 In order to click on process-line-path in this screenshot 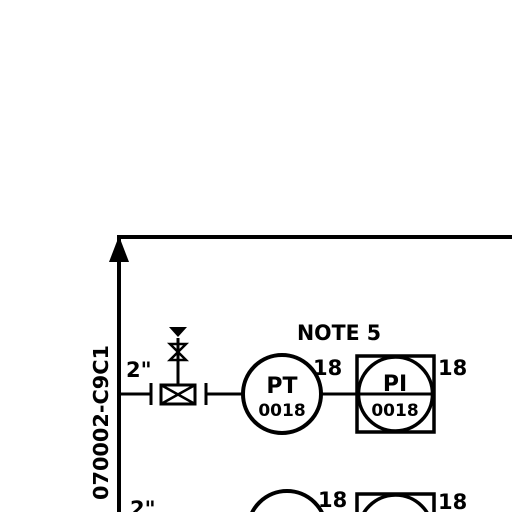, I will do `click(314, 248)`.